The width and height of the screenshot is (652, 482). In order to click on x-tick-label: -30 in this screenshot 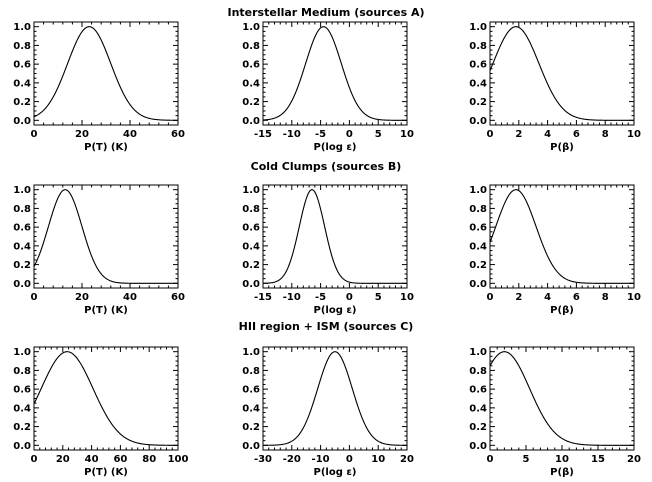, I will do `click(263, 459)`.